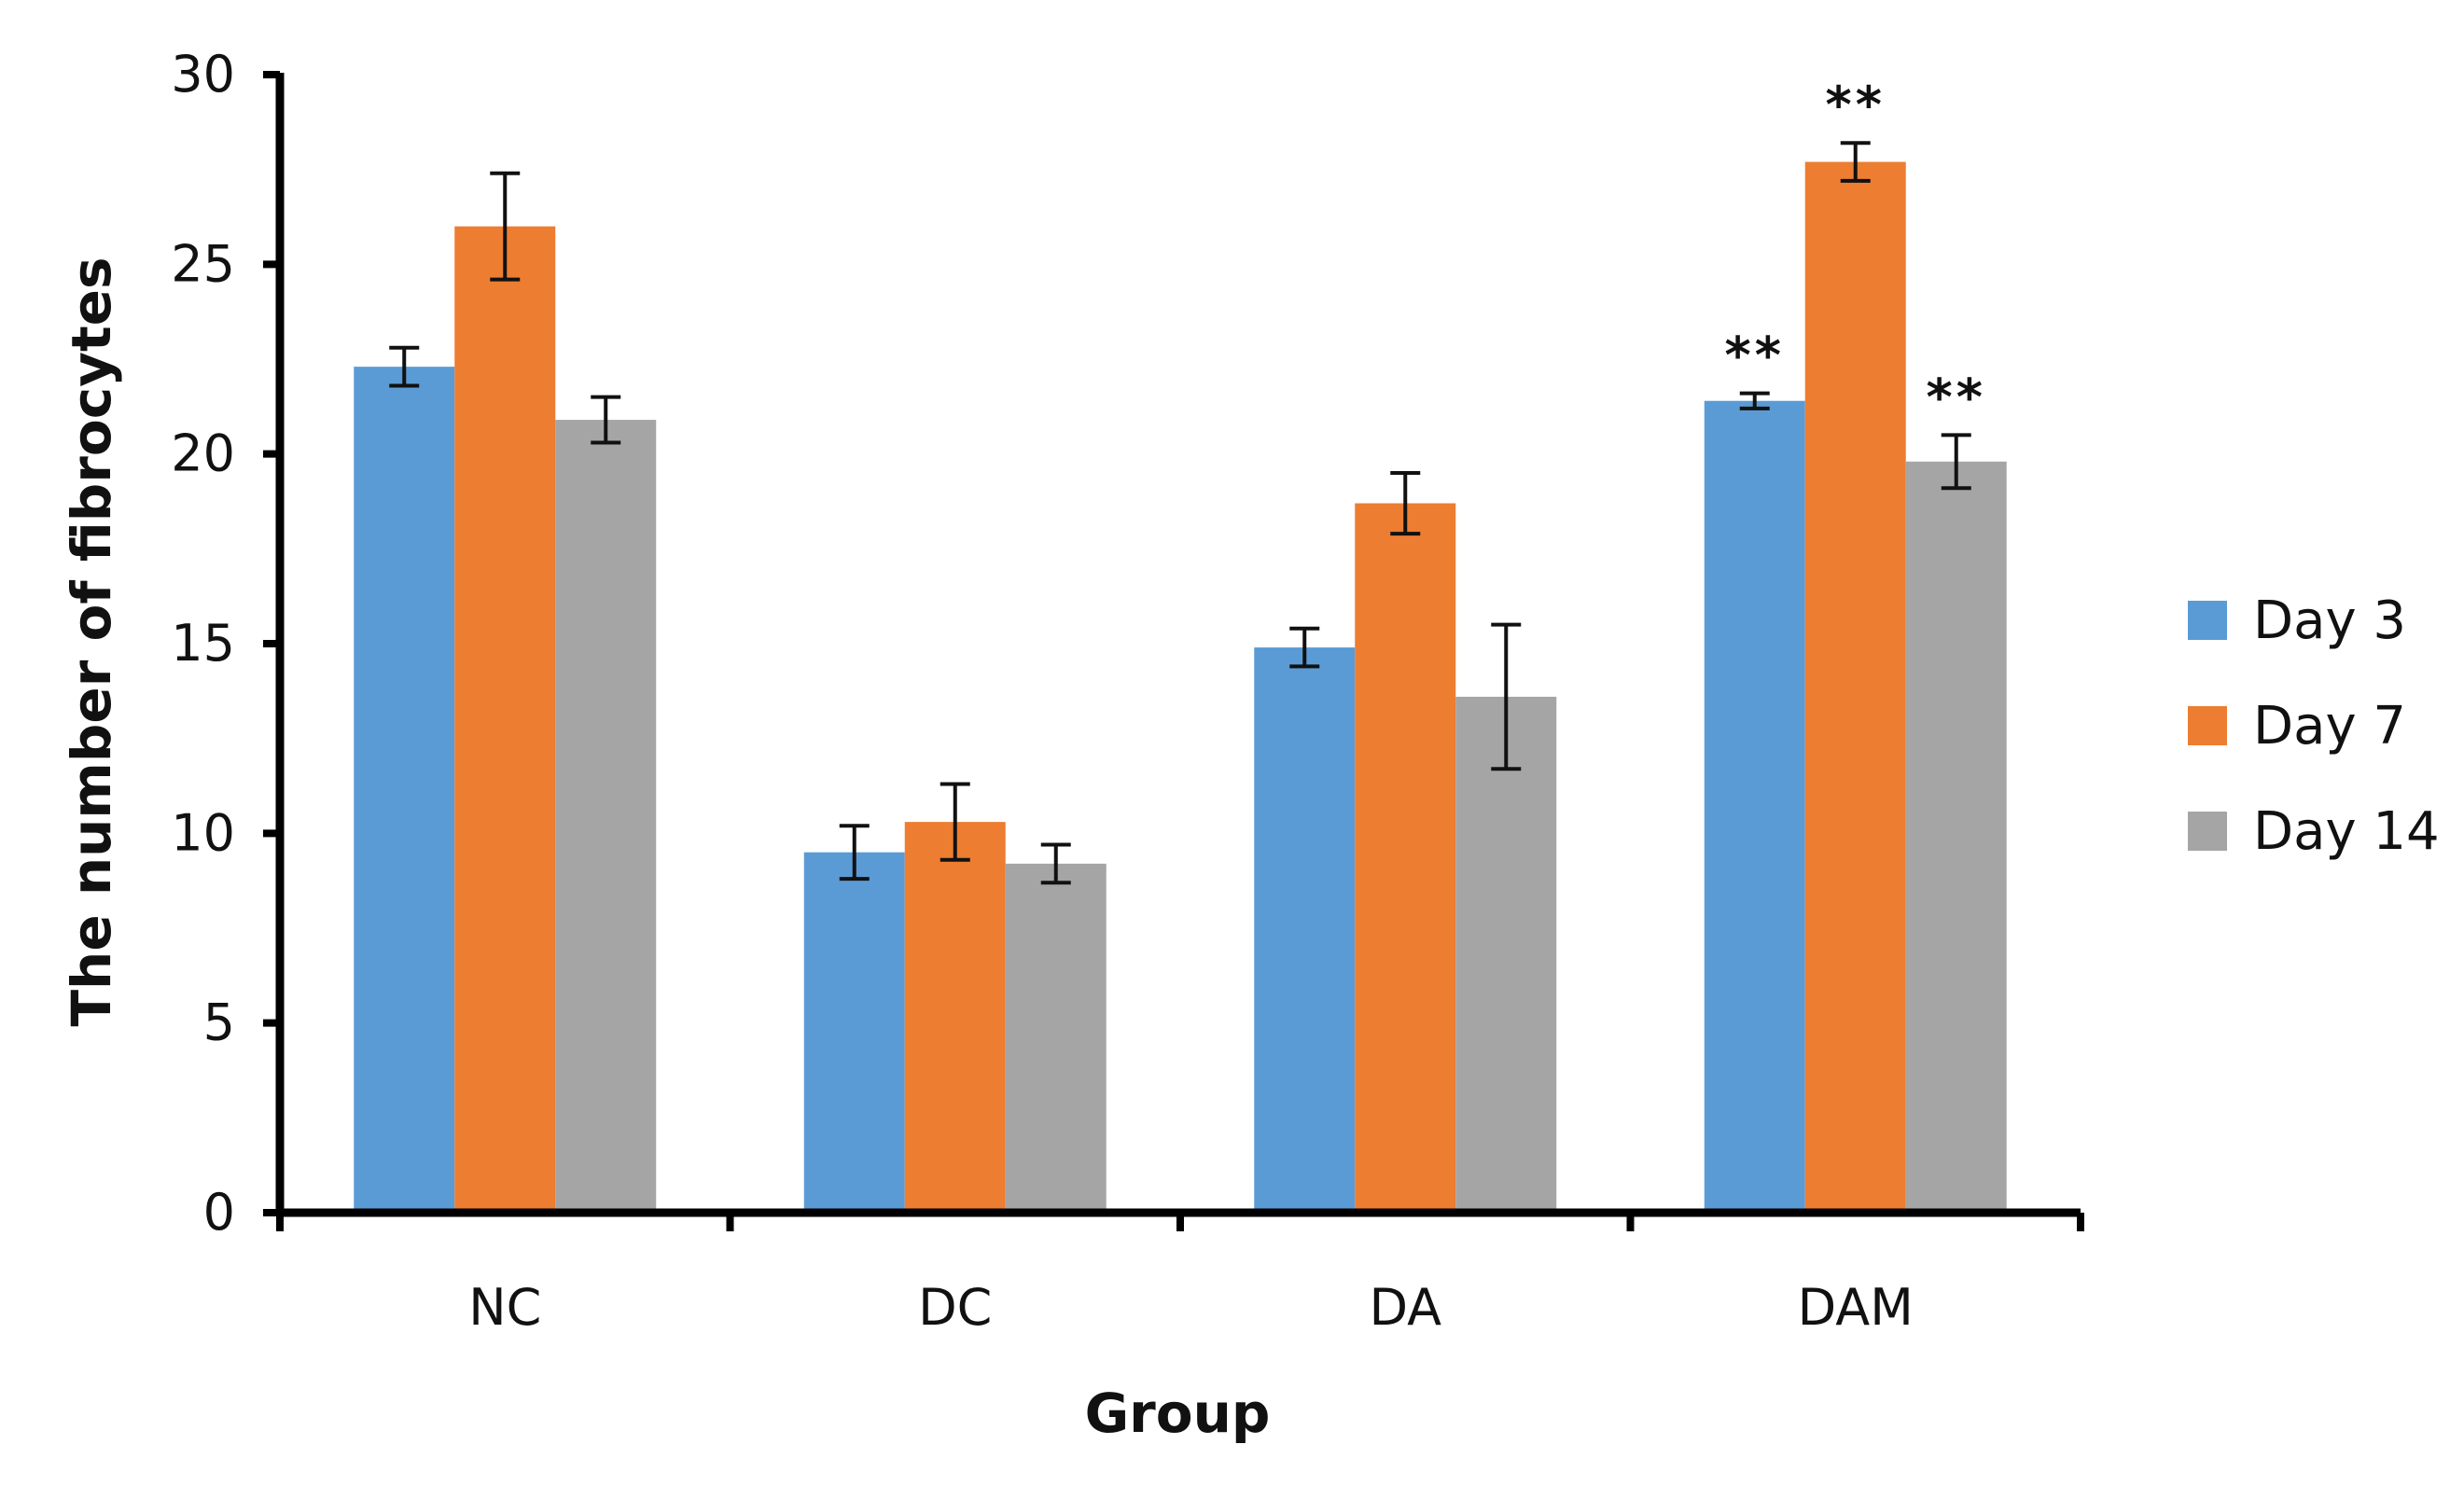  What do you see at coordinates (203, 453) in the screenshot?
I see `y-tick-label-20: 20` at bounding box center [203, 453].